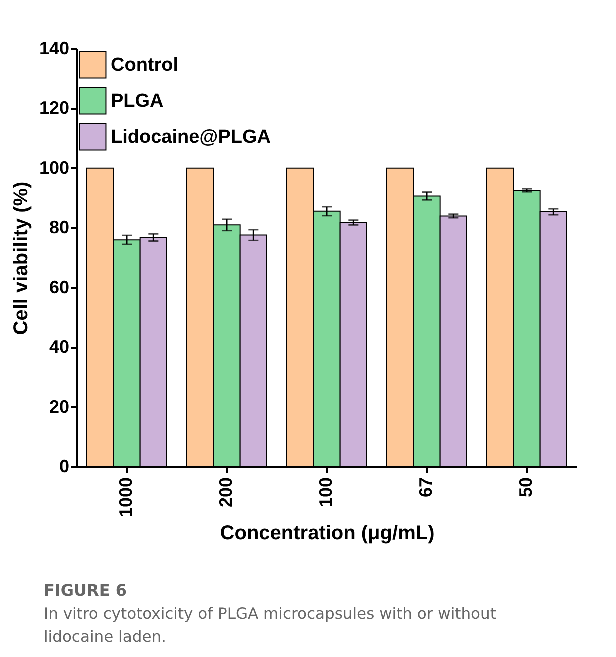 The height and width of the screenshot is (657, 616). What do you see at coordinates (59, 287) in the screenshot?
I see `y-tick-label: 60` at bounding box center [59, 287].